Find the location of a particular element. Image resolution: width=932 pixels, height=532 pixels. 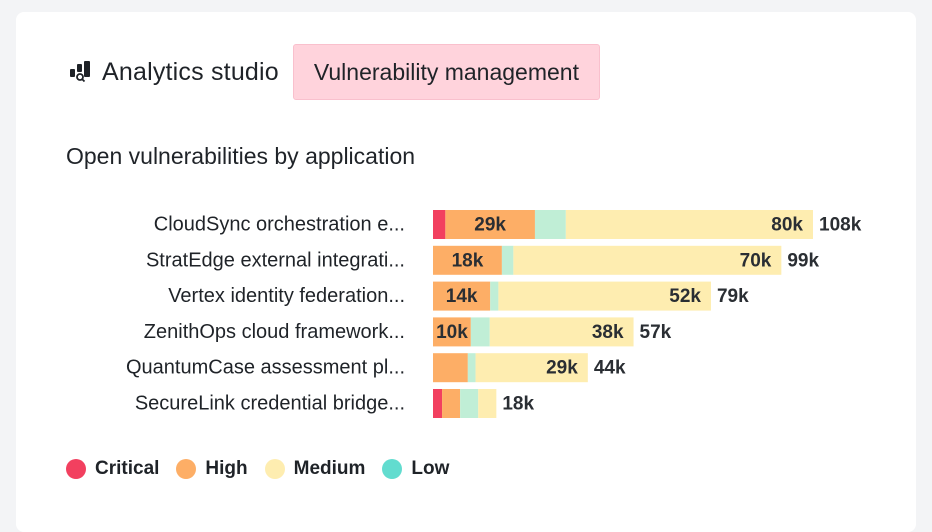

segment-label: 38k is located at coordinates (608, 332).